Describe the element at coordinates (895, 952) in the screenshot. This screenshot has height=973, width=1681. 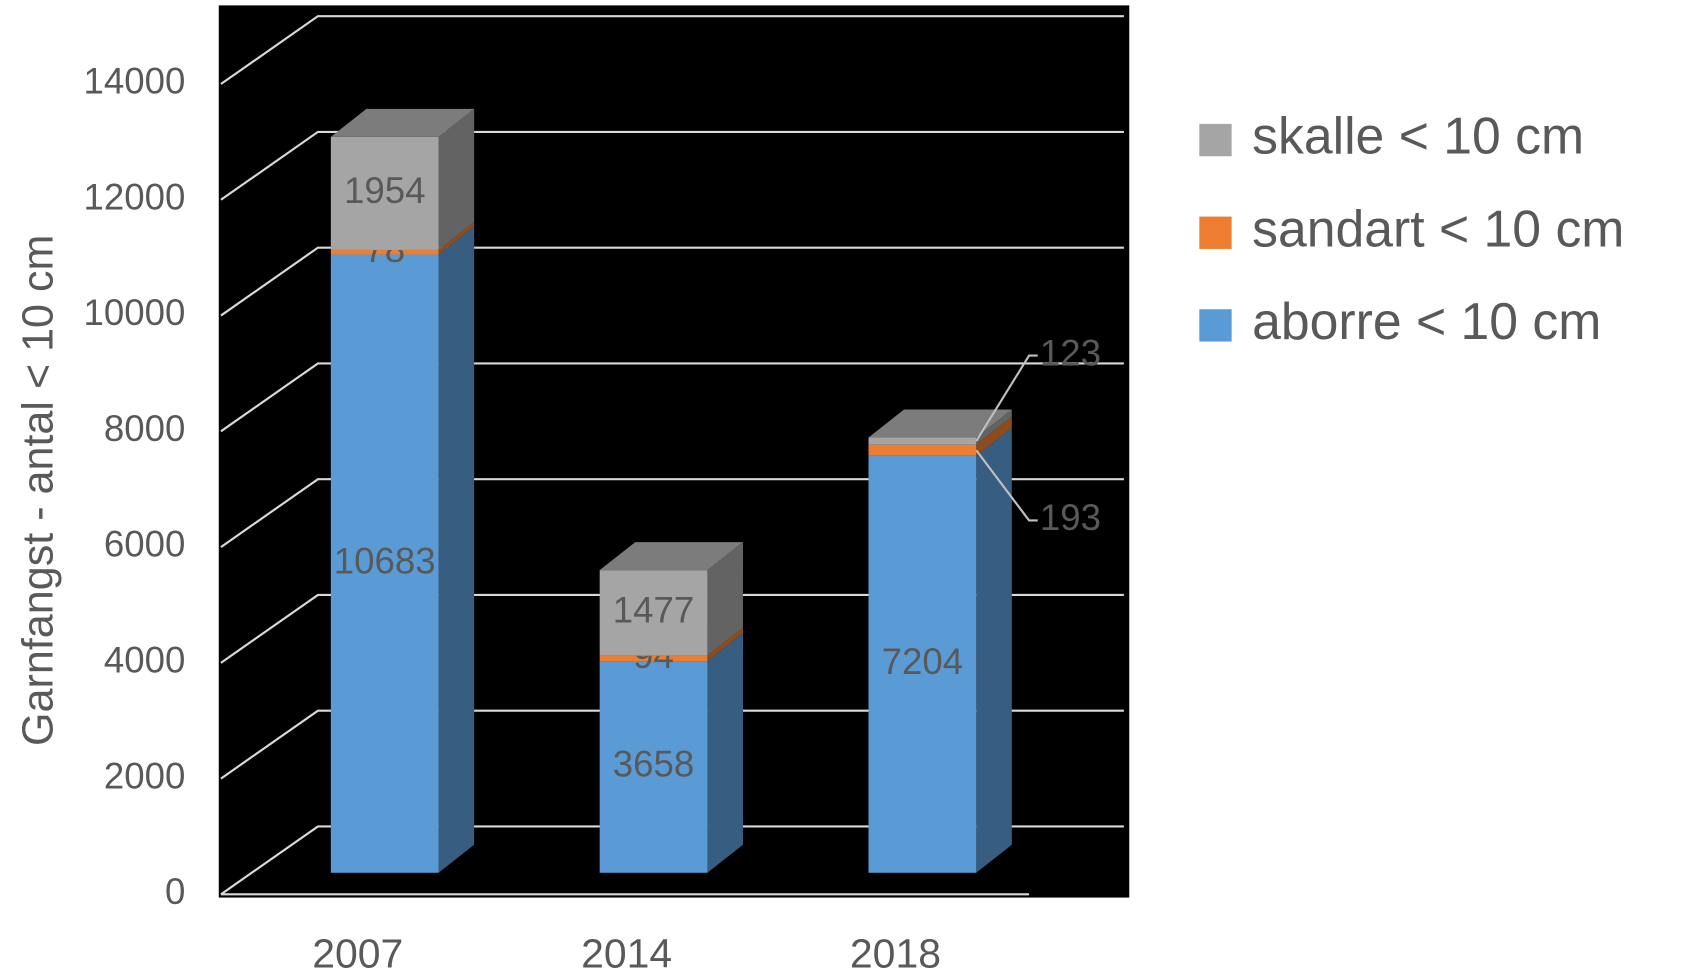
I see `x-tick-label: 2018` at that location.